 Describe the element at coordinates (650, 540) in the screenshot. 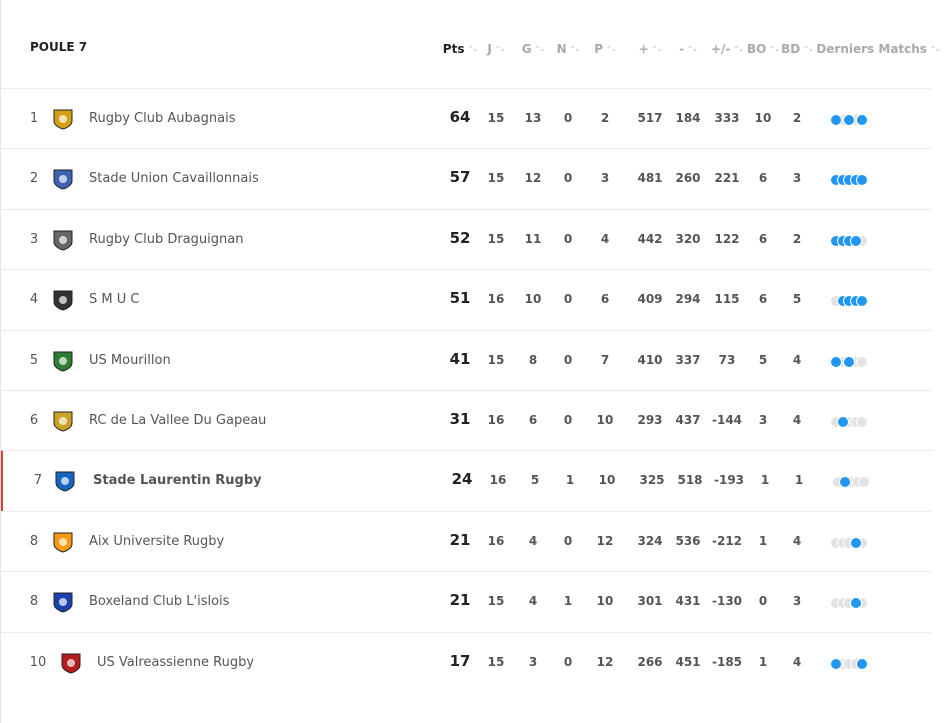

I see `stat: 324` at that location.